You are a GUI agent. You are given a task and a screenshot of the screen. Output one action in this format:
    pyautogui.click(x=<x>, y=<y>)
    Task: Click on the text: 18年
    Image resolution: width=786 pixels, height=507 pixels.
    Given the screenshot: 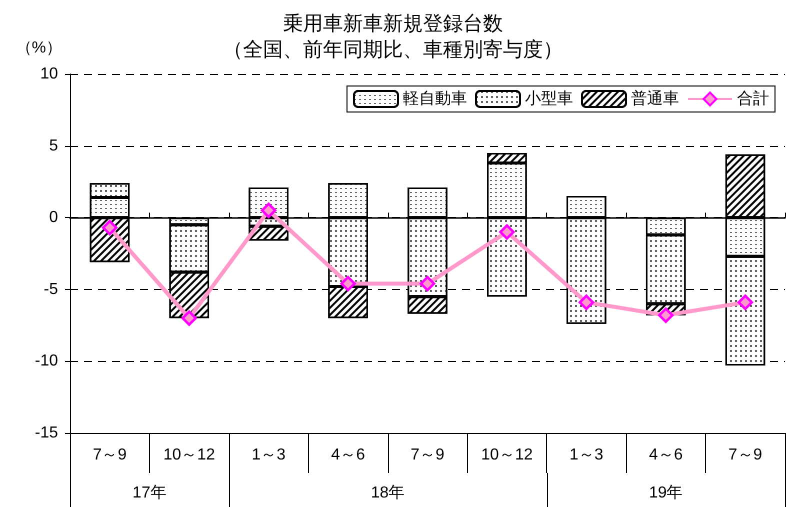 What is the action you would take?
    pyautogui.click(x=387, y=493)
    